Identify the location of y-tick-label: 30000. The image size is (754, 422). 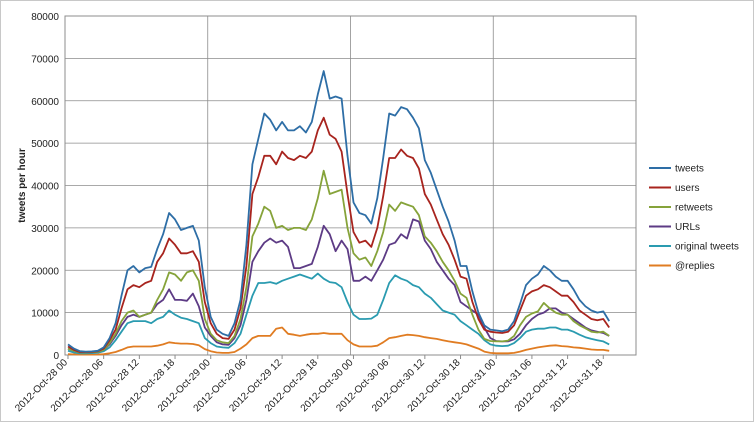
(45, 229).